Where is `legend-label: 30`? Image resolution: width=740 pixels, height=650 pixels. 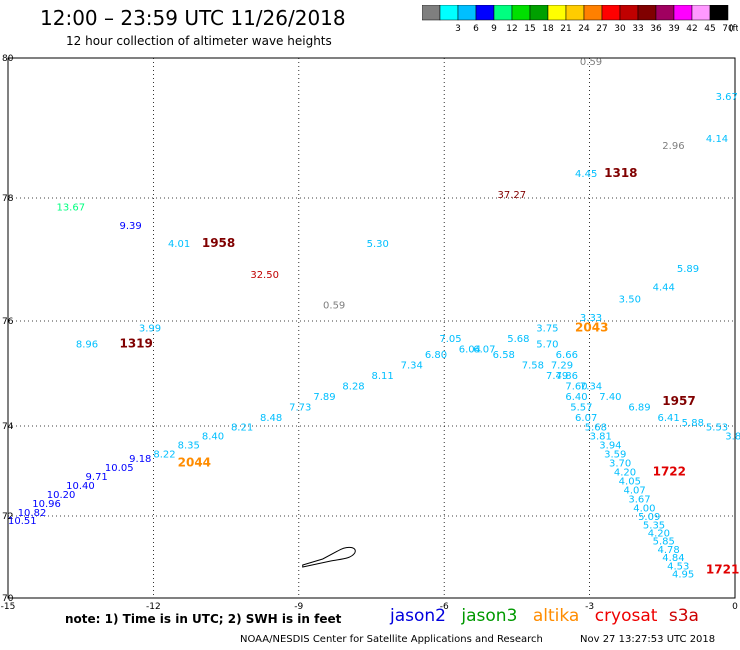 legend-label: 30 is located at coordinates (620, 29).